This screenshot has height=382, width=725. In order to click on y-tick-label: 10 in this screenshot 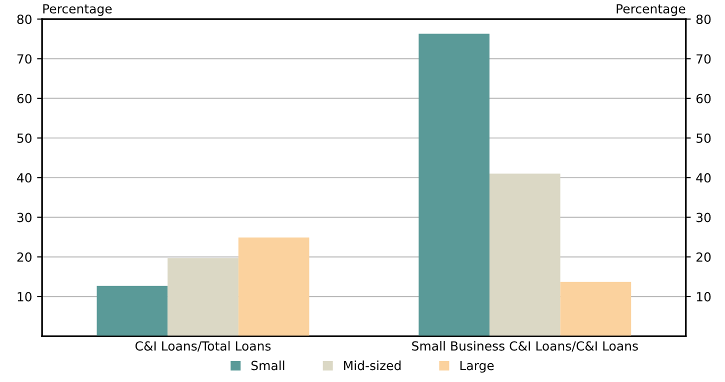, I will do `click(25, 297)`.